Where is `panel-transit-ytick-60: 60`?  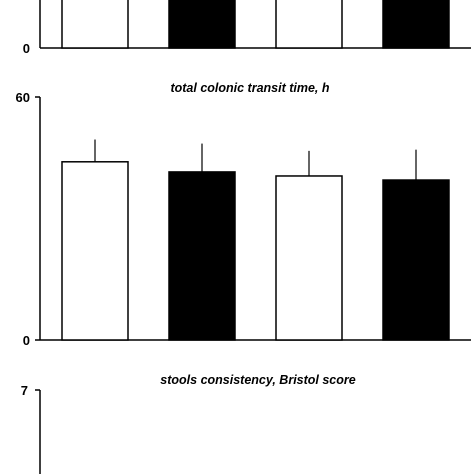
panel-transit-ytick-60: 60 is located at coordinates (23, 97).